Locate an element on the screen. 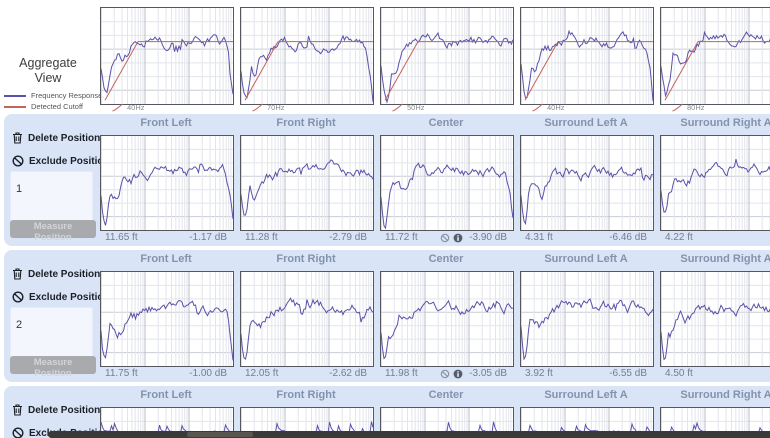  cutoff-frequency-label: 50Hz is located at coordinates (416, 107).